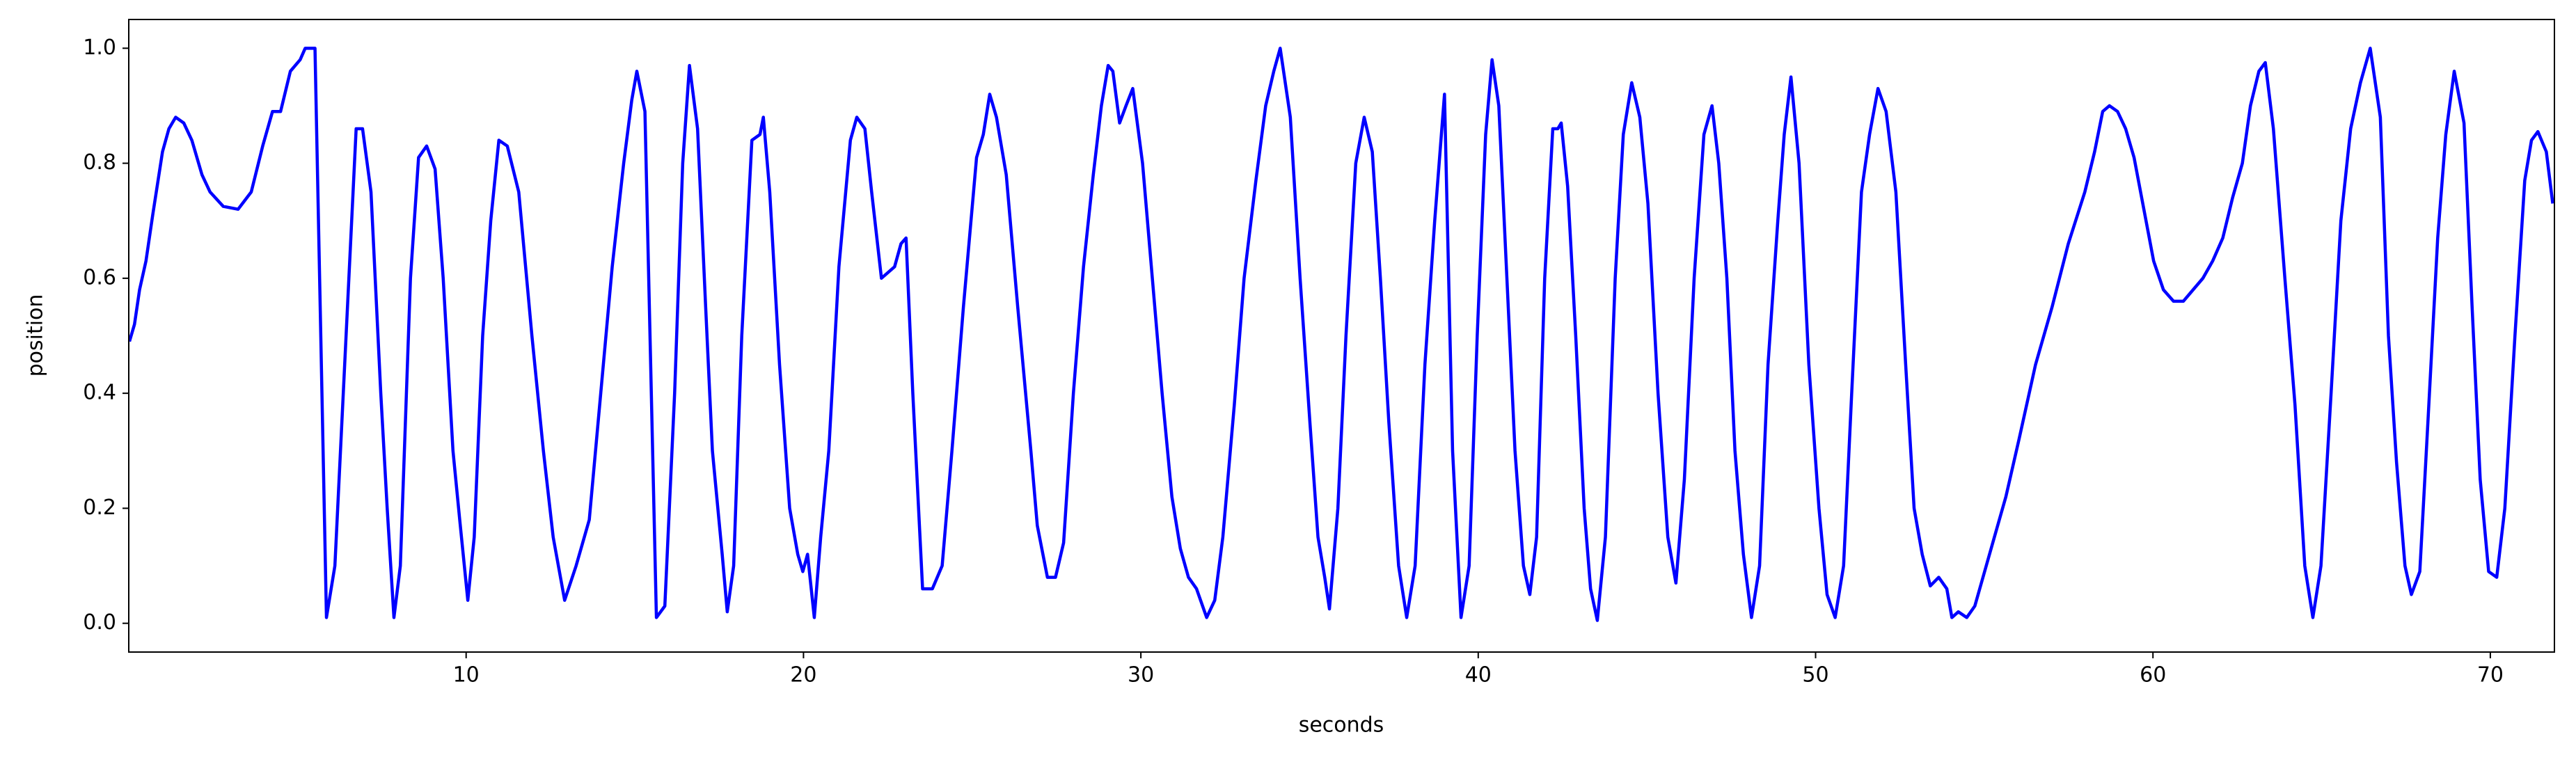 This screenshot has width=2576, height=762. I want to click on y-tick-label: 0.6, so click(99, 277).